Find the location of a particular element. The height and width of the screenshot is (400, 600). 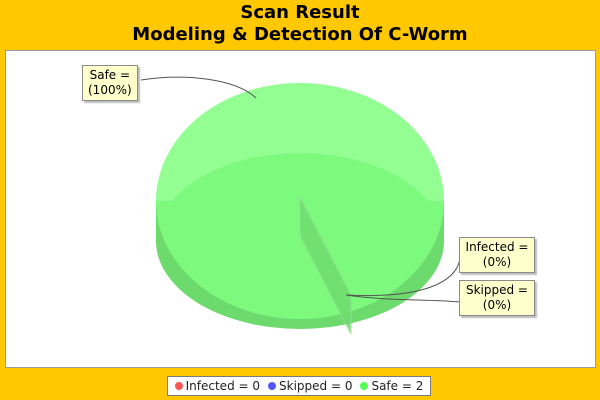

legend-label-safe: Safe = 2 is located at coordinates (397, 386).